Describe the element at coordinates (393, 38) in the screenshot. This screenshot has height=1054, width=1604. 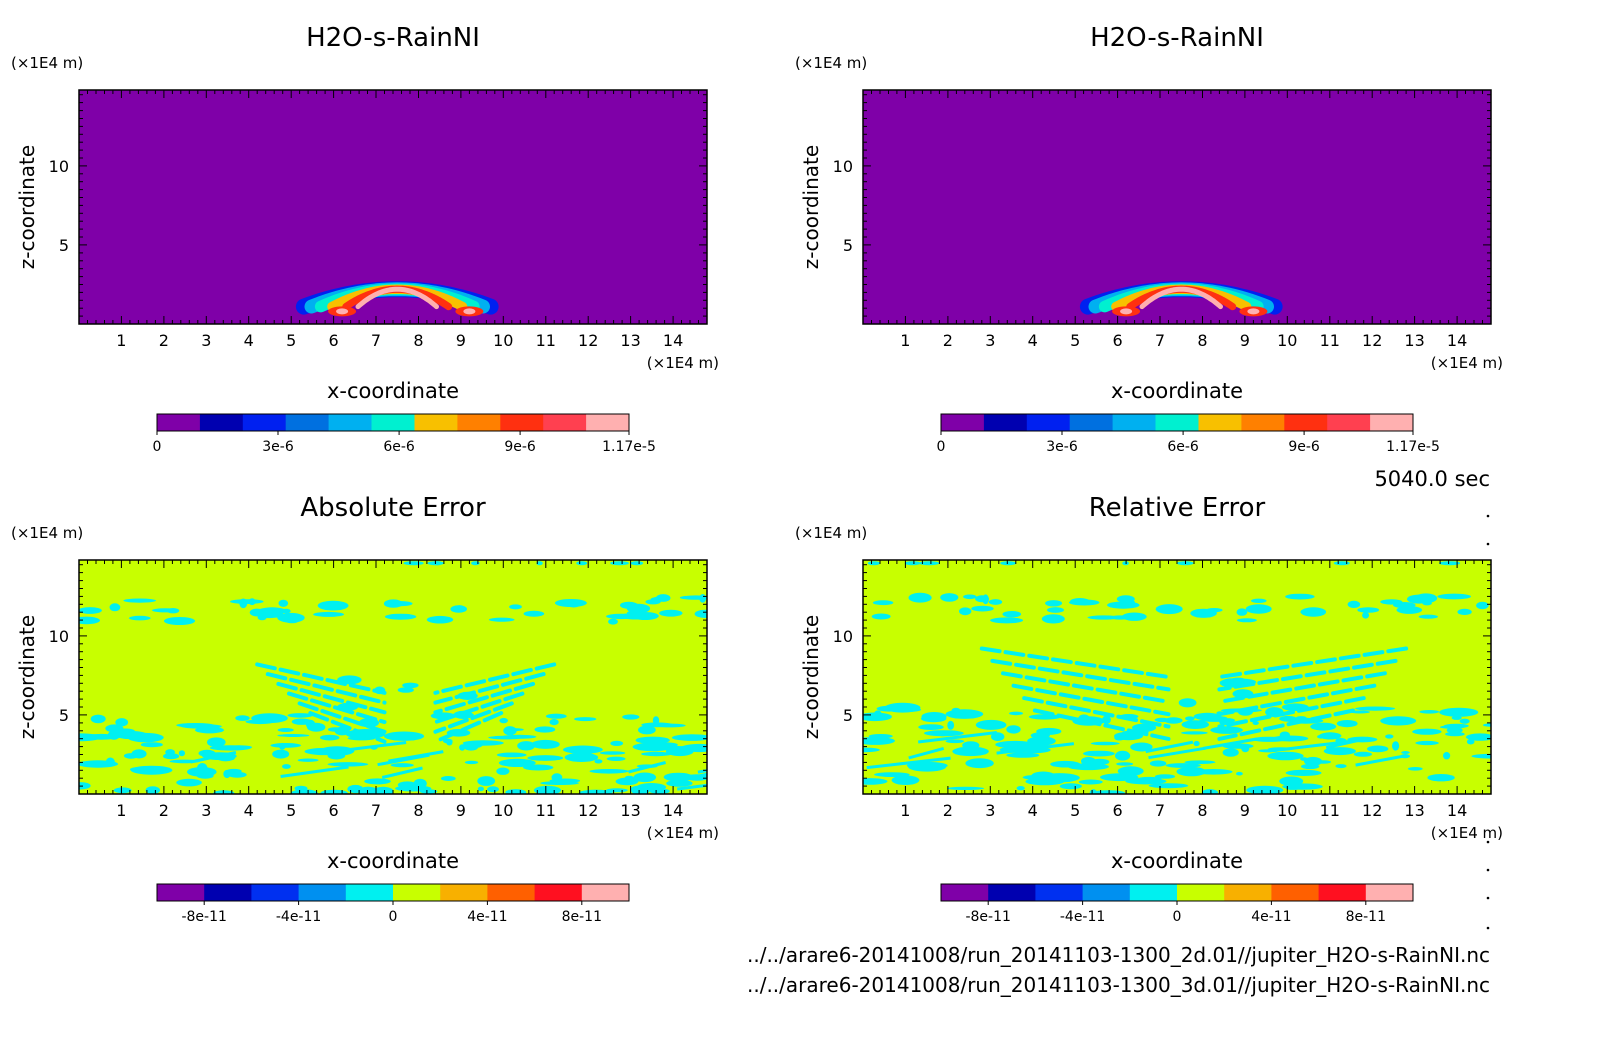
I see `panel-title: H2O-s-RainNI` at that location.